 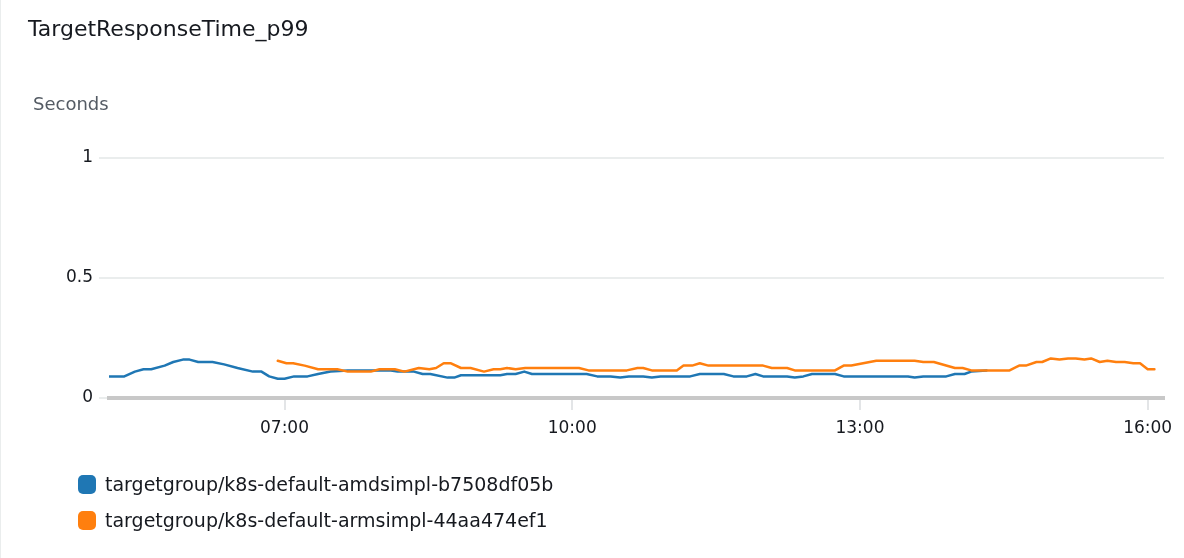 I want to click on y-tick-label: 0, so click(x=87, y=396).